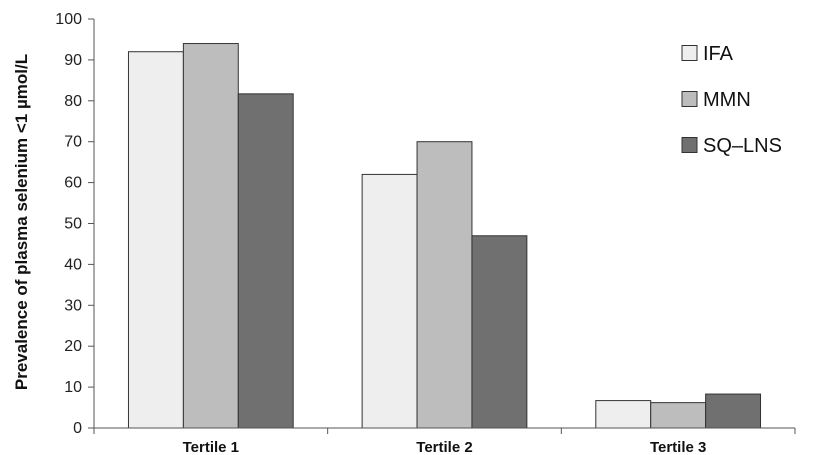  Describe the element at coordinates (211, 447) in the screenshot. I see `x-category-label: Tertile 1` at that location.